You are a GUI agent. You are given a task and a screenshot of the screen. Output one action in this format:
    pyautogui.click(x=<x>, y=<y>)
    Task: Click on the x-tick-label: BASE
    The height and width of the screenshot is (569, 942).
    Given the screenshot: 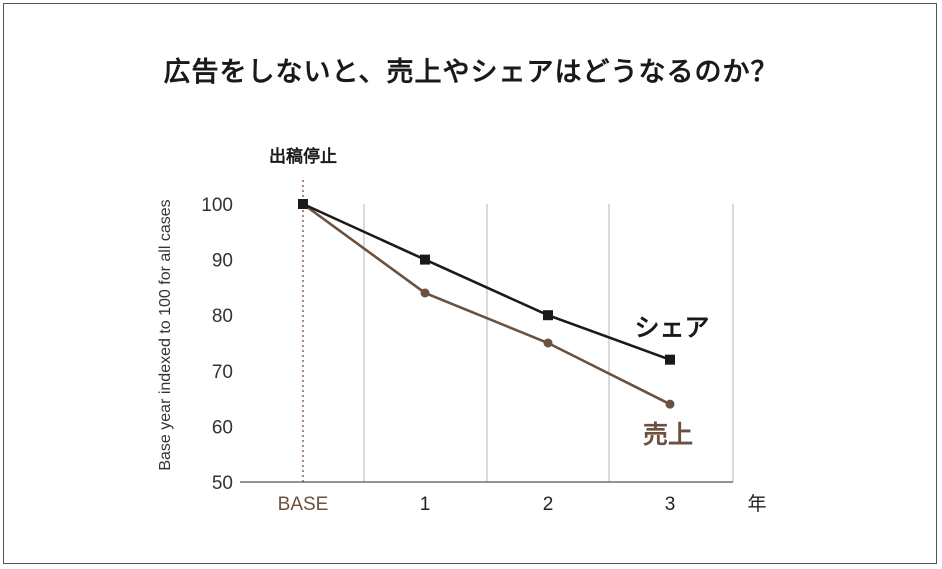 What is the action you would take?
    pyautogui.click(x=303, y=504)
    